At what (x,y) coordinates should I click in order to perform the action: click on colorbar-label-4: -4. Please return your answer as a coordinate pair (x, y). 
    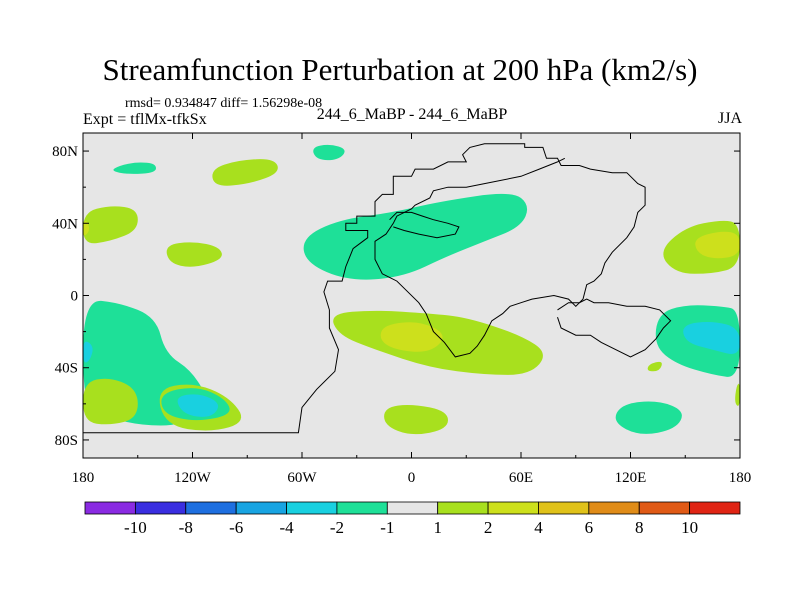
    Looking at the image, I should click on (286, 527).